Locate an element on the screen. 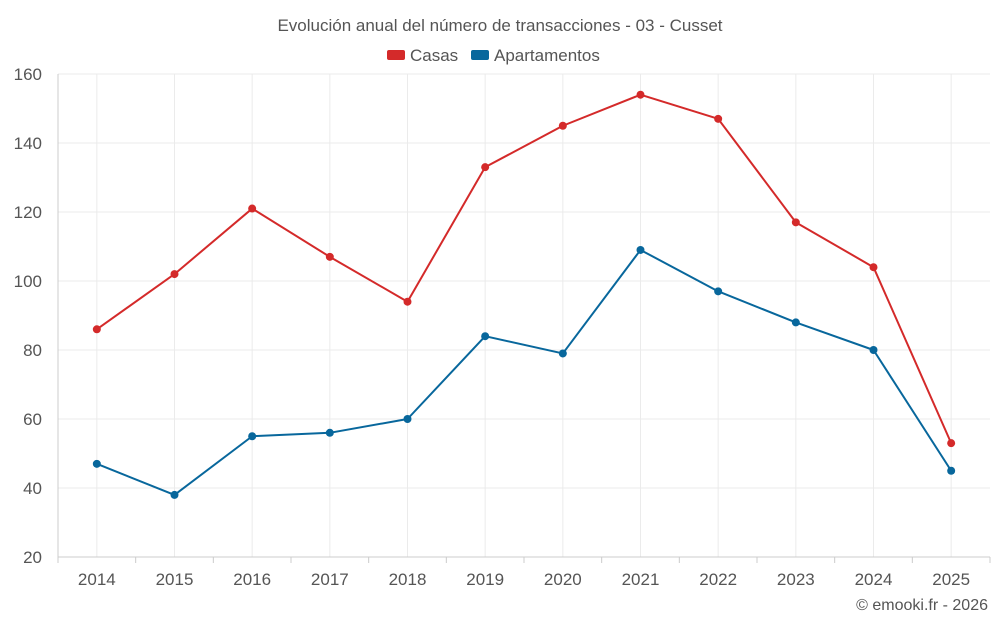 Image resolution: width=1000 pixels, height=625 pixels. y-tick-label: 60 is located at coordinates (32, 419).